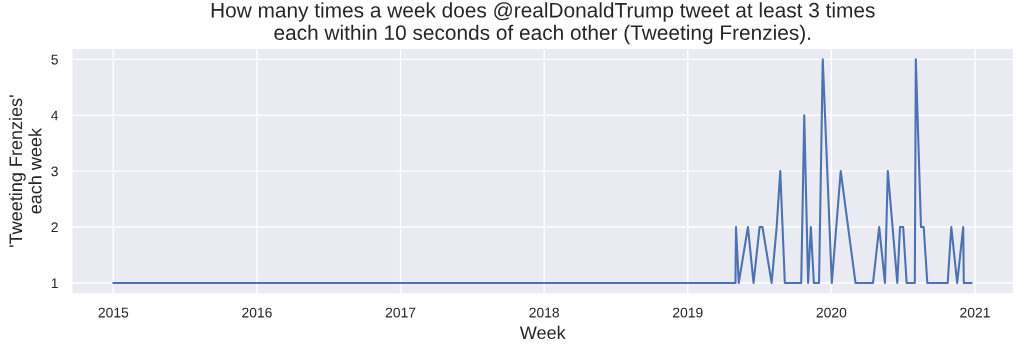 This screenshot has width=1024, height=344. What do you see at coordinates (54, 227) in the screenshot?
I see `y-tick-label: 2` at bounding box center [54, 227].